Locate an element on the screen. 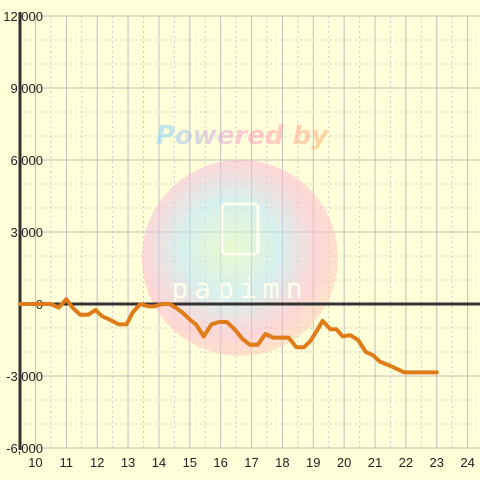  y-tick-label: -6,000 is located at coordinates (24, 448).